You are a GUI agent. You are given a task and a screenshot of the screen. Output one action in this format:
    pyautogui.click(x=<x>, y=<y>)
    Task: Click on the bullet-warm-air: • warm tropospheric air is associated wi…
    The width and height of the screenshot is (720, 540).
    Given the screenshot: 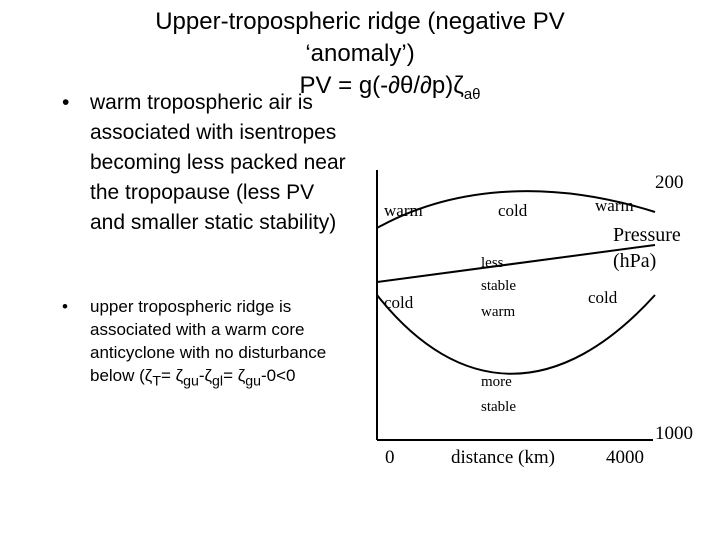 What is the action you would take?
    pyautogui.click(x=207, y=163)
    